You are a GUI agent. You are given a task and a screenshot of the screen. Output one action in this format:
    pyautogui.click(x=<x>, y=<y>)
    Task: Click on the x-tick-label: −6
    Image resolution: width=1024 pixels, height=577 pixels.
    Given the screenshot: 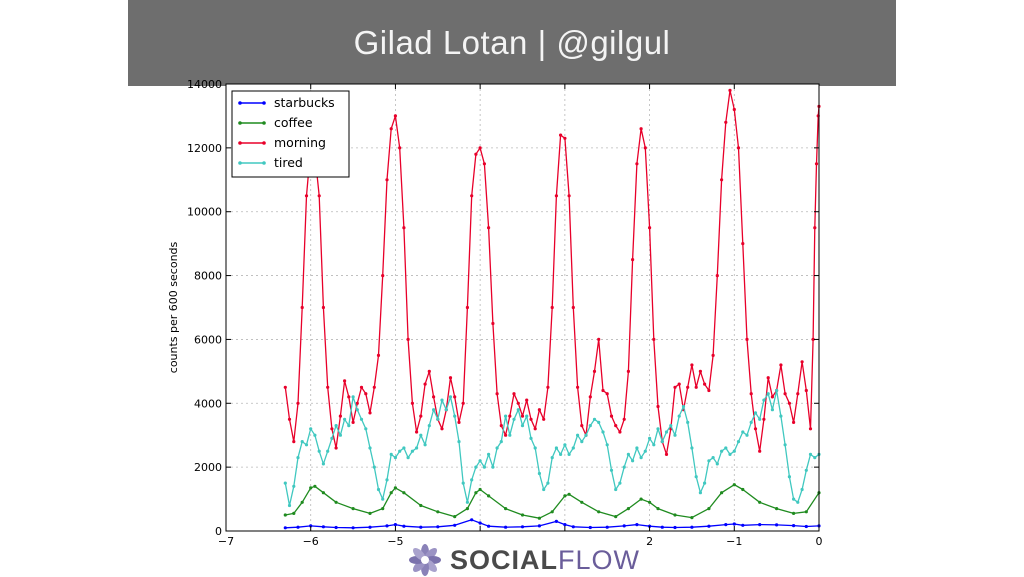 What is the action you would take?
    pyautogui.click(x=311, y=541)
    